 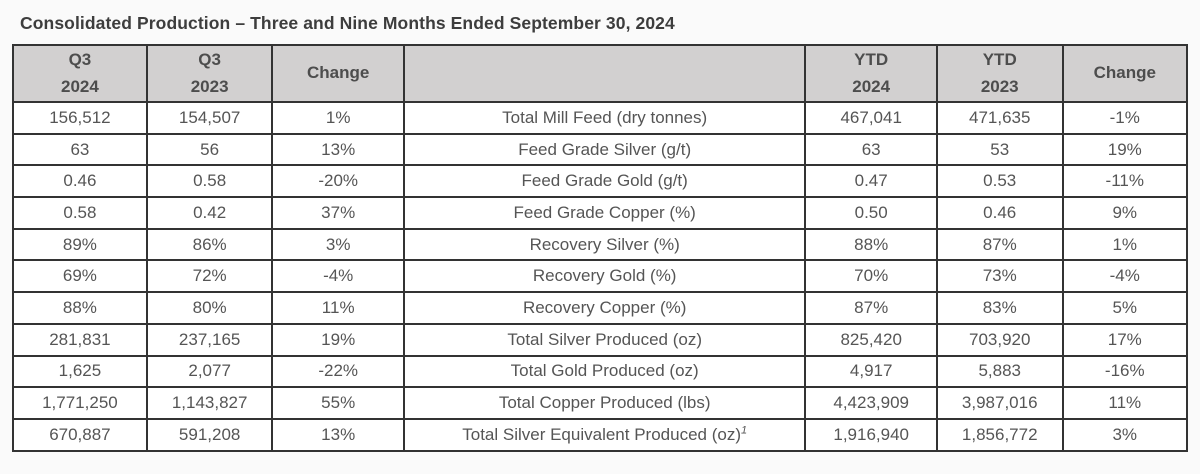 I want to click on cell-ytd_2023: 5,883, so click(x=999, y=371).